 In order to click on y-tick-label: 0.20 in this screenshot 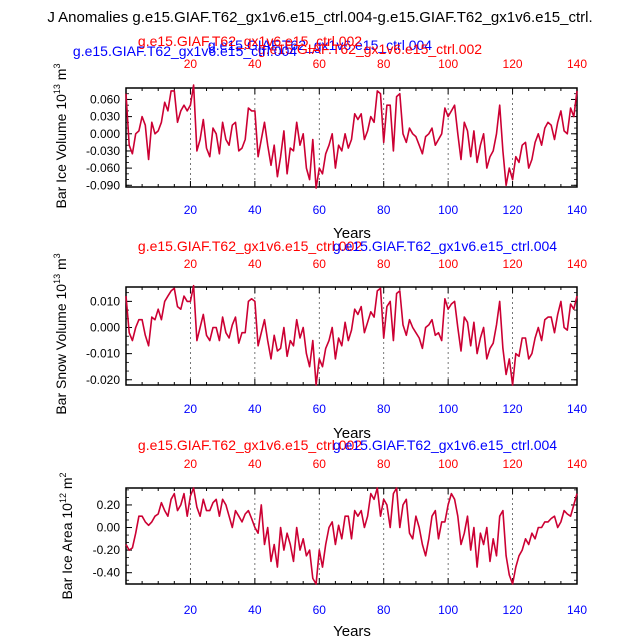, I will do `click(109, 505)`.